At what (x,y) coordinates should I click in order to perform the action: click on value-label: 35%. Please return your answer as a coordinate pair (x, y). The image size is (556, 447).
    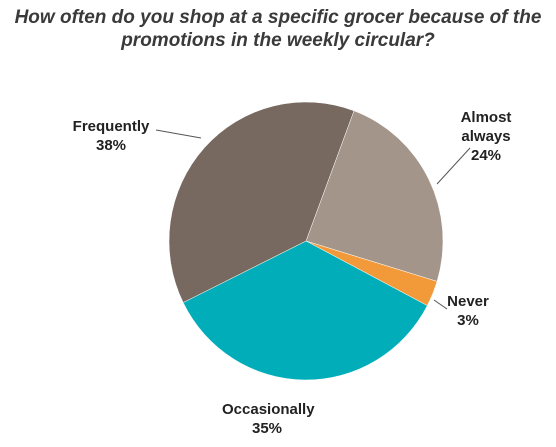
    Looking at the image, I should click on (267, 428).